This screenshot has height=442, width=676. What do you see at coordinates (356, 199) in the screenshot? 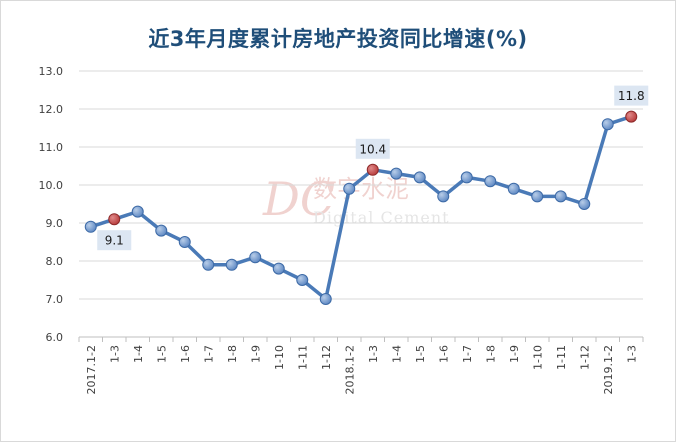
I see `watermark: DC 数字水泥 Digital Cement` at bounding box center [356, 199].